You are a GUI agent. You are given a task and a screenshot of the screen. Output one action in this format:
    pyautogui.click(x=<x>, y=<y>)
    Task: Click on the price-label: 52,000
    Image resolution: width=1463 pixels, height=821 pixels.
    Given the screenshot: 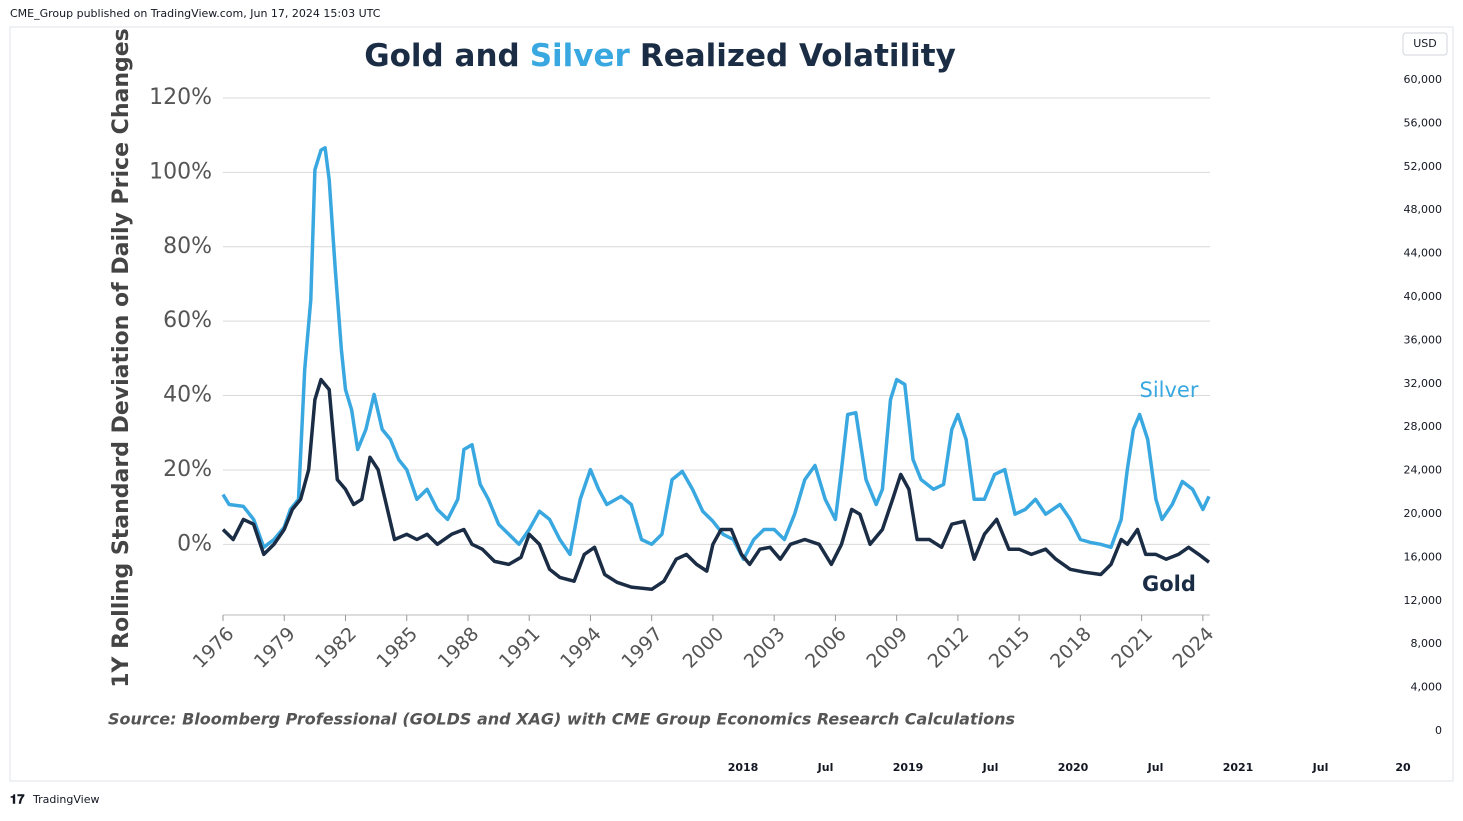 What is the action you would take?
    pyautogui.click(x=1423, y=166)
    